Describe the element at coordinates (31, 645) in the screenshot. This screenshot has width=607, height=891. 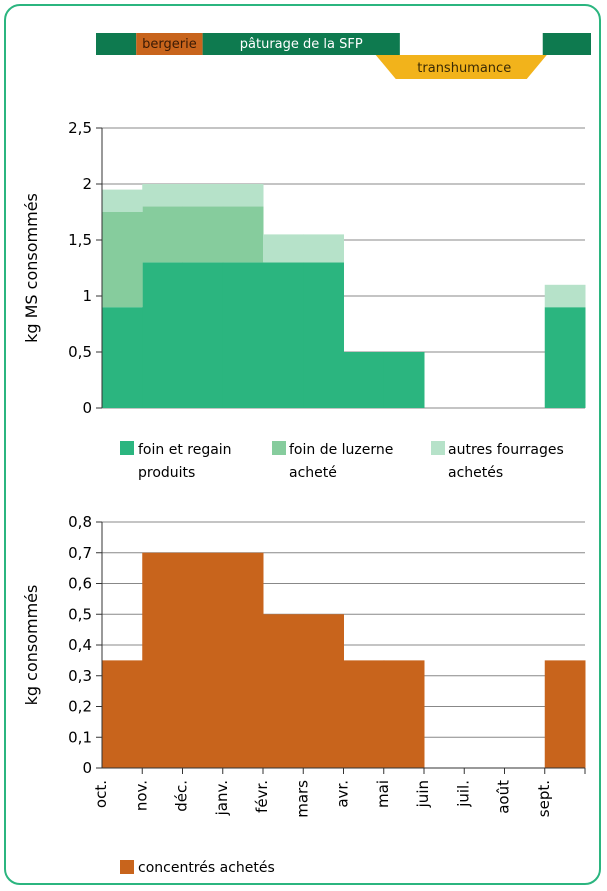
I see `y-axis-label: kg consommés` at that location.